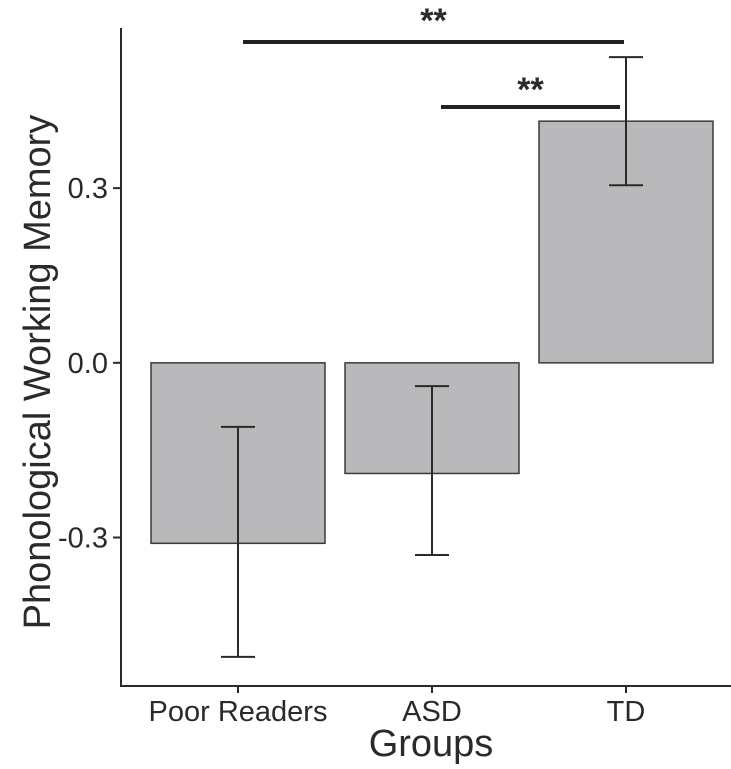  I want to click on y-tick-label: -0.3, so click(83, 539).